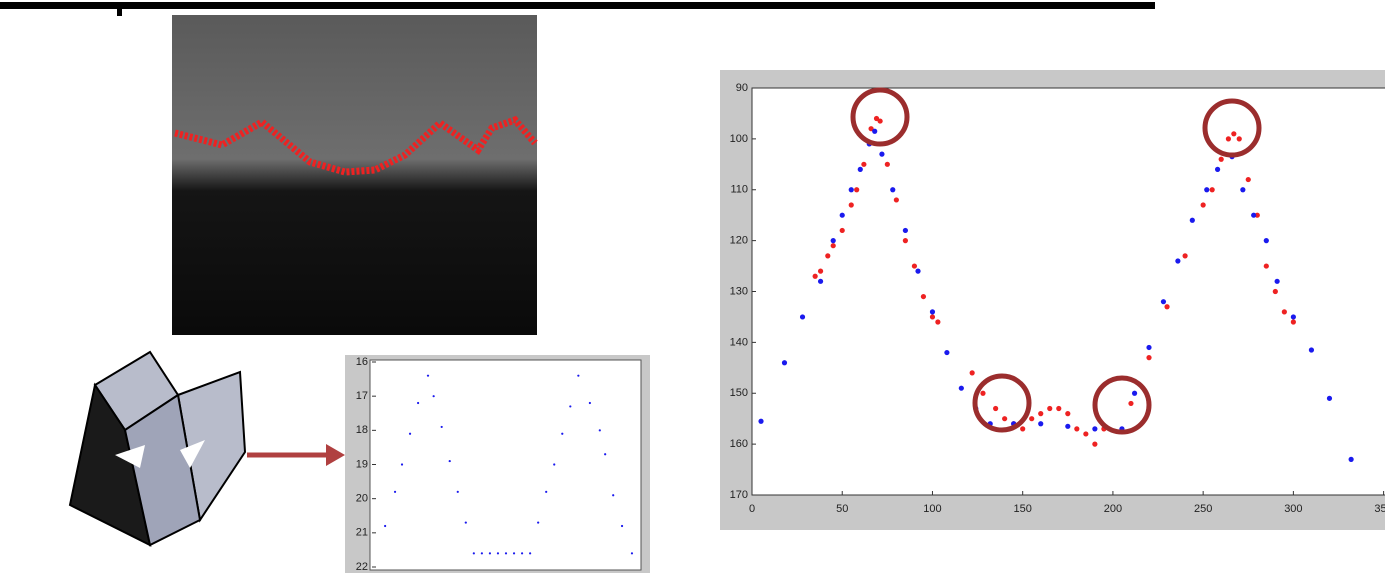 Image resolution: width=1385 pixels, height=573 pixels. I want to click on highlight-circle, so click(880, 117).